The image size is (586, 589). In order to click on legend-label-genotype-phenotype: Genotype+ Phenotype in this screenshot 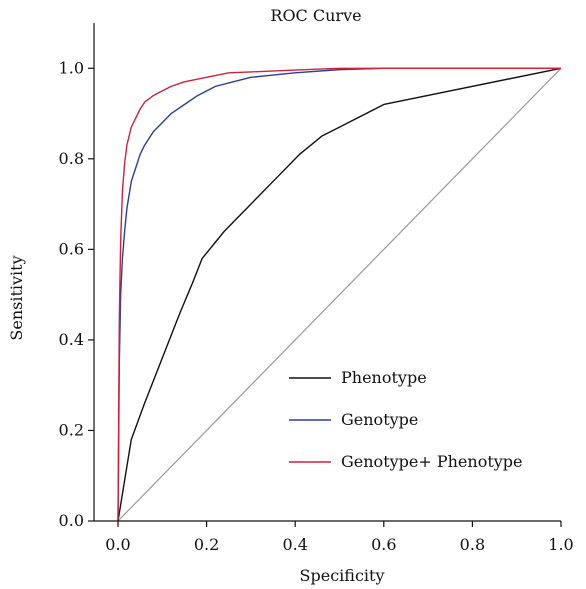, I will do `click(432, 461)`.